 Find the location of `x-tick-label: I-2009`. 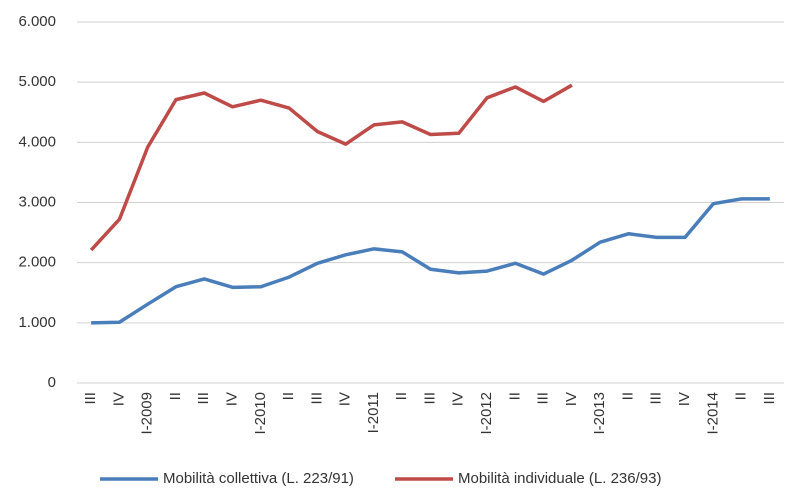

x-tick-label: I-2009 is located at coordinates (147, 413).